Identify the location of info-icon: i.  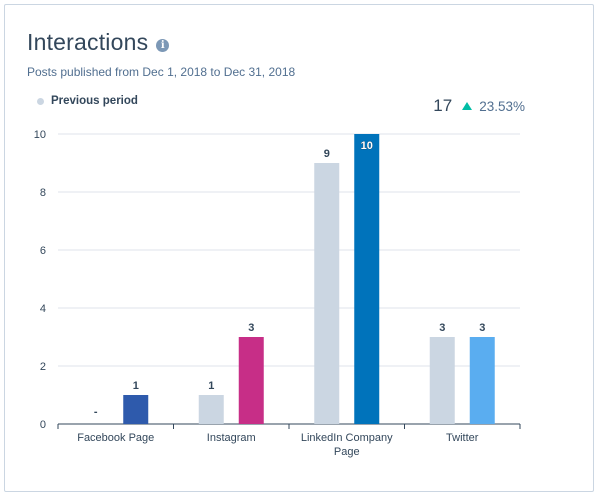
(163, 45).